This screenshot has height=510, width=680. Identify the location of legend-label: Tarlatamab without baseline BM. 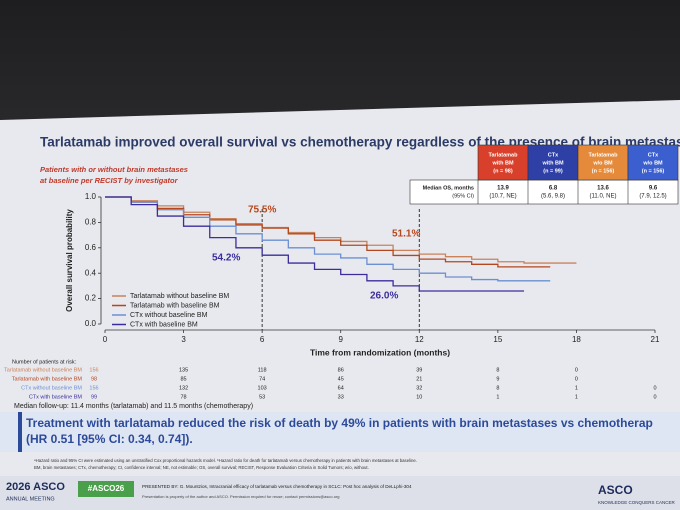
(179, 296).